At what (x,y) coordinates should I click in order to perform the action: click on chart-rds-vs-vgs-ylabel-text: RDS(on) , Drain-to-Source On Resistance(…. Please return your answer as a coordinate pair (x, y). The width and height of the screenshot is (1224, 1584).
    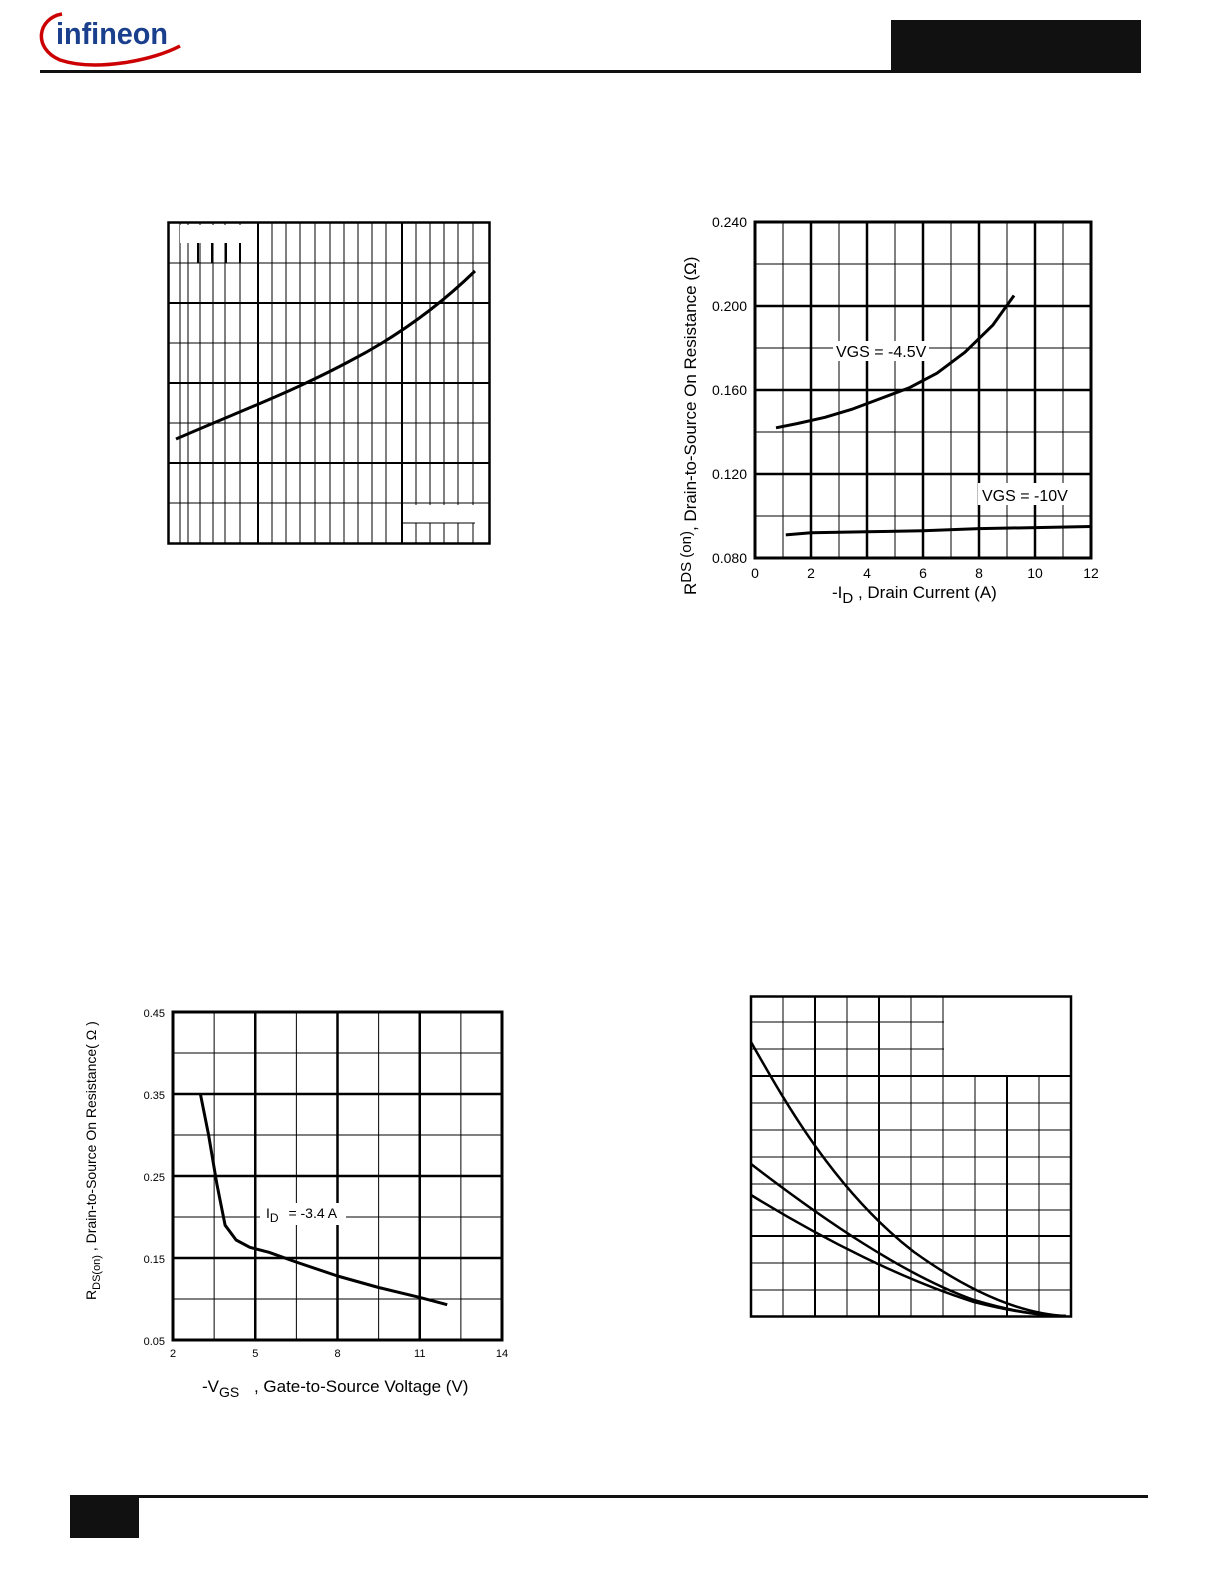
    Looking at the image, I should click on (93, 1160).